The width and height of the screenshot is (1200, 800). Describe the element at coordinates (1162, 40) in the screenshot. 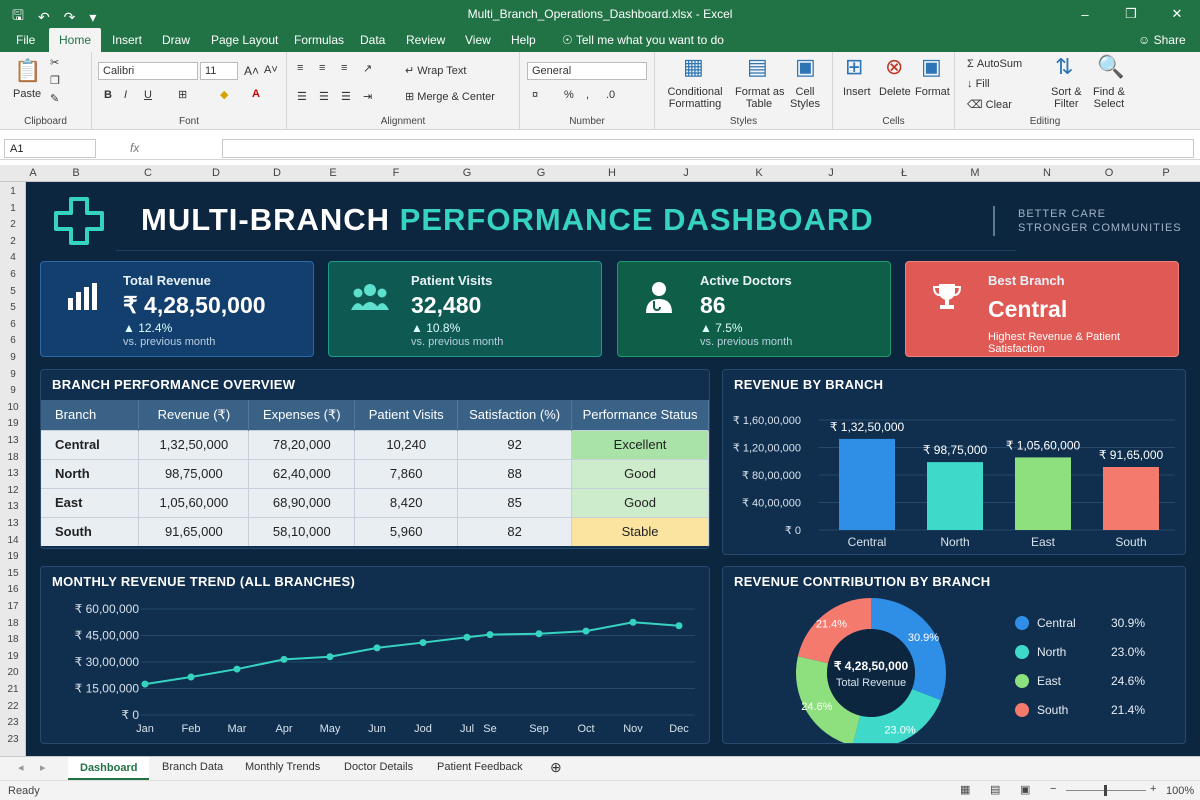

I see `share-button: ☺ Share` at that location.